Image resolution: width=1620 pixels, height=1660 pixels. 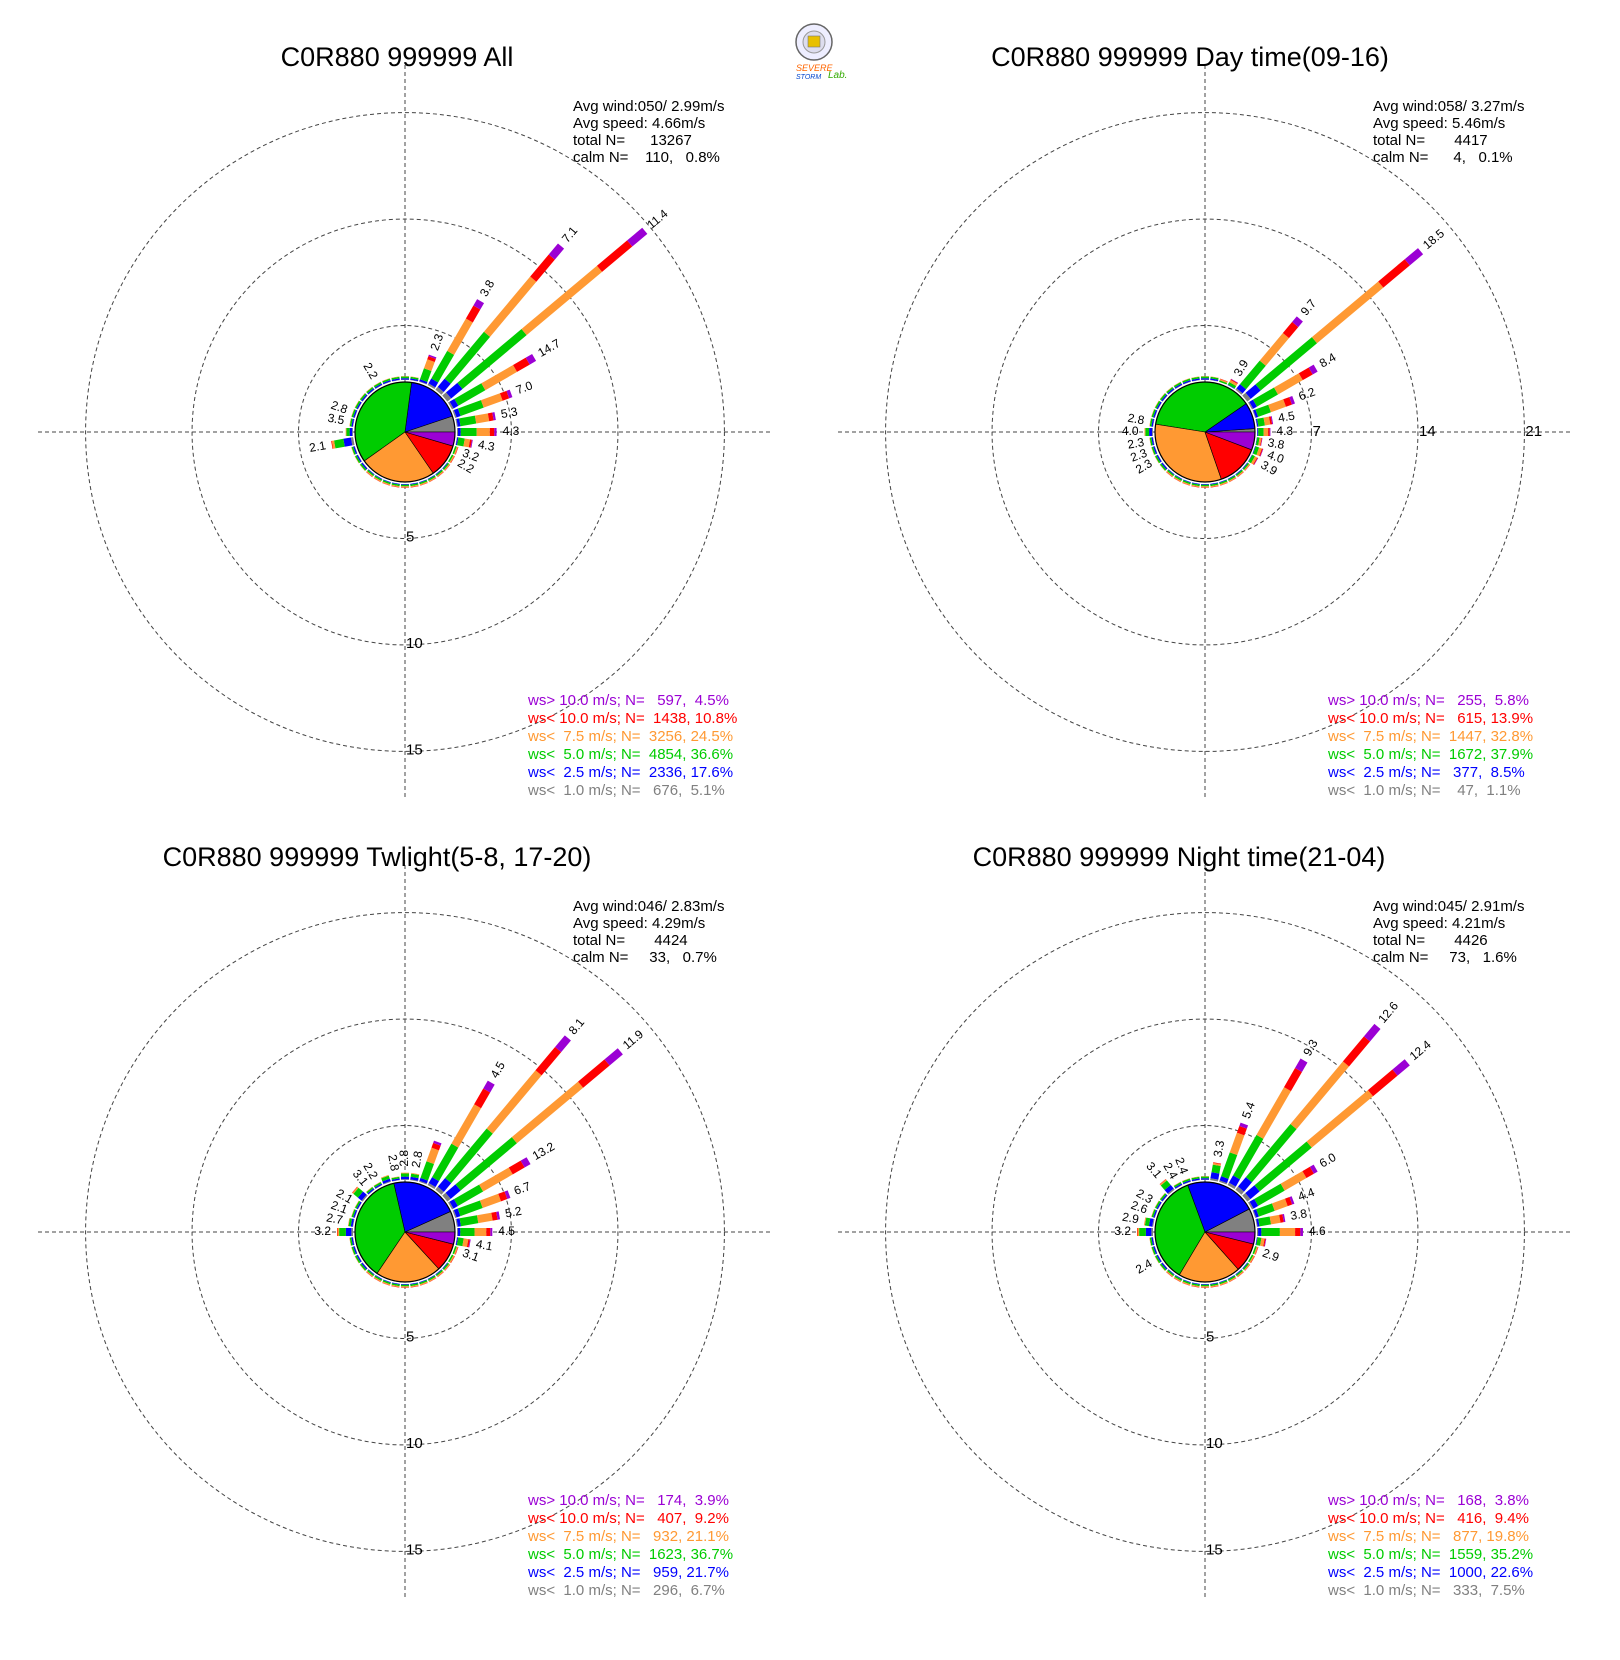 I want to click on petal-label-110: 3.1, so click(x=471, y=1255).